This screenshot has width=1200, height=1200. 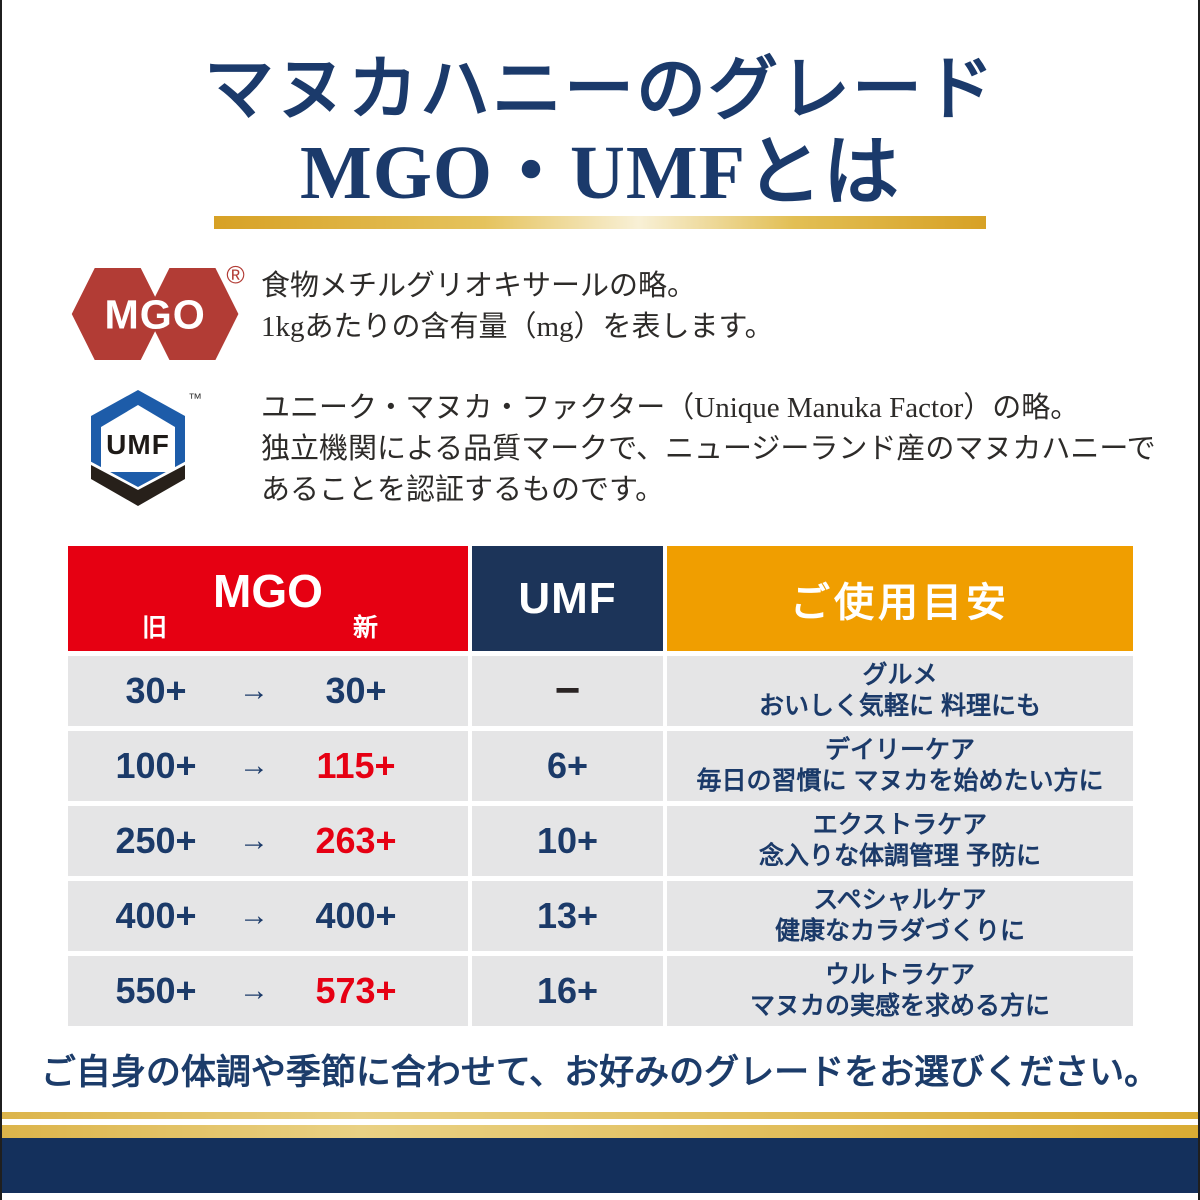 I want to click on umf-value: 13+, so click(x=567, y=915).